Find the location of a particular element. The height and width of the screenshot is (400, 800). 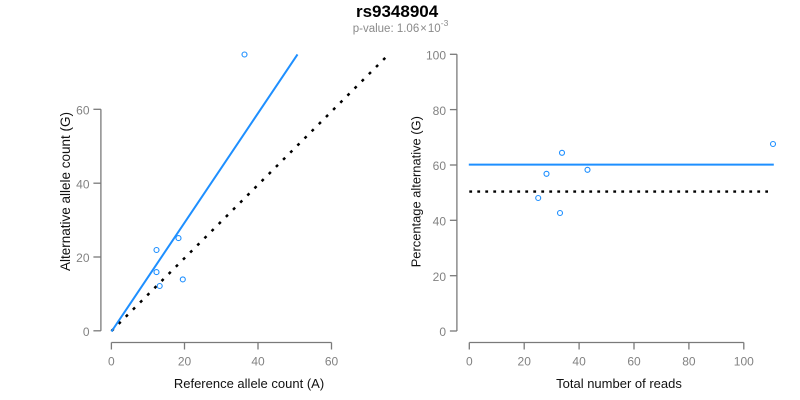

svg-text: -3 is located at coordinates (445, 23).